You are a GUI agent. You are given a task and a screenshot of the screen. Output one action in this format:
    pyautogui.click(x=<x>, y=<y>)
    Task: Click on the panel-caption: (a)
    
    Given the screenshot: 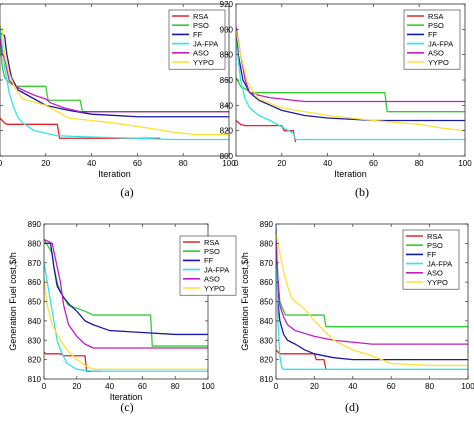 What is the action you would take?
    pyautogui.click(x=126, y=192)
    